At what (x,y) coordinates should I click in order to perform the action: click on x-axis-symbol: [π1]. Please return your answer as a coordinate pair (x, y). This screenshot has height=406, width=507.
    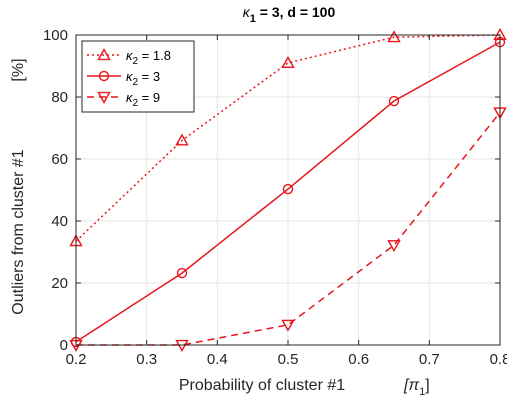
    Looking at the image, I should click on (416, 387).